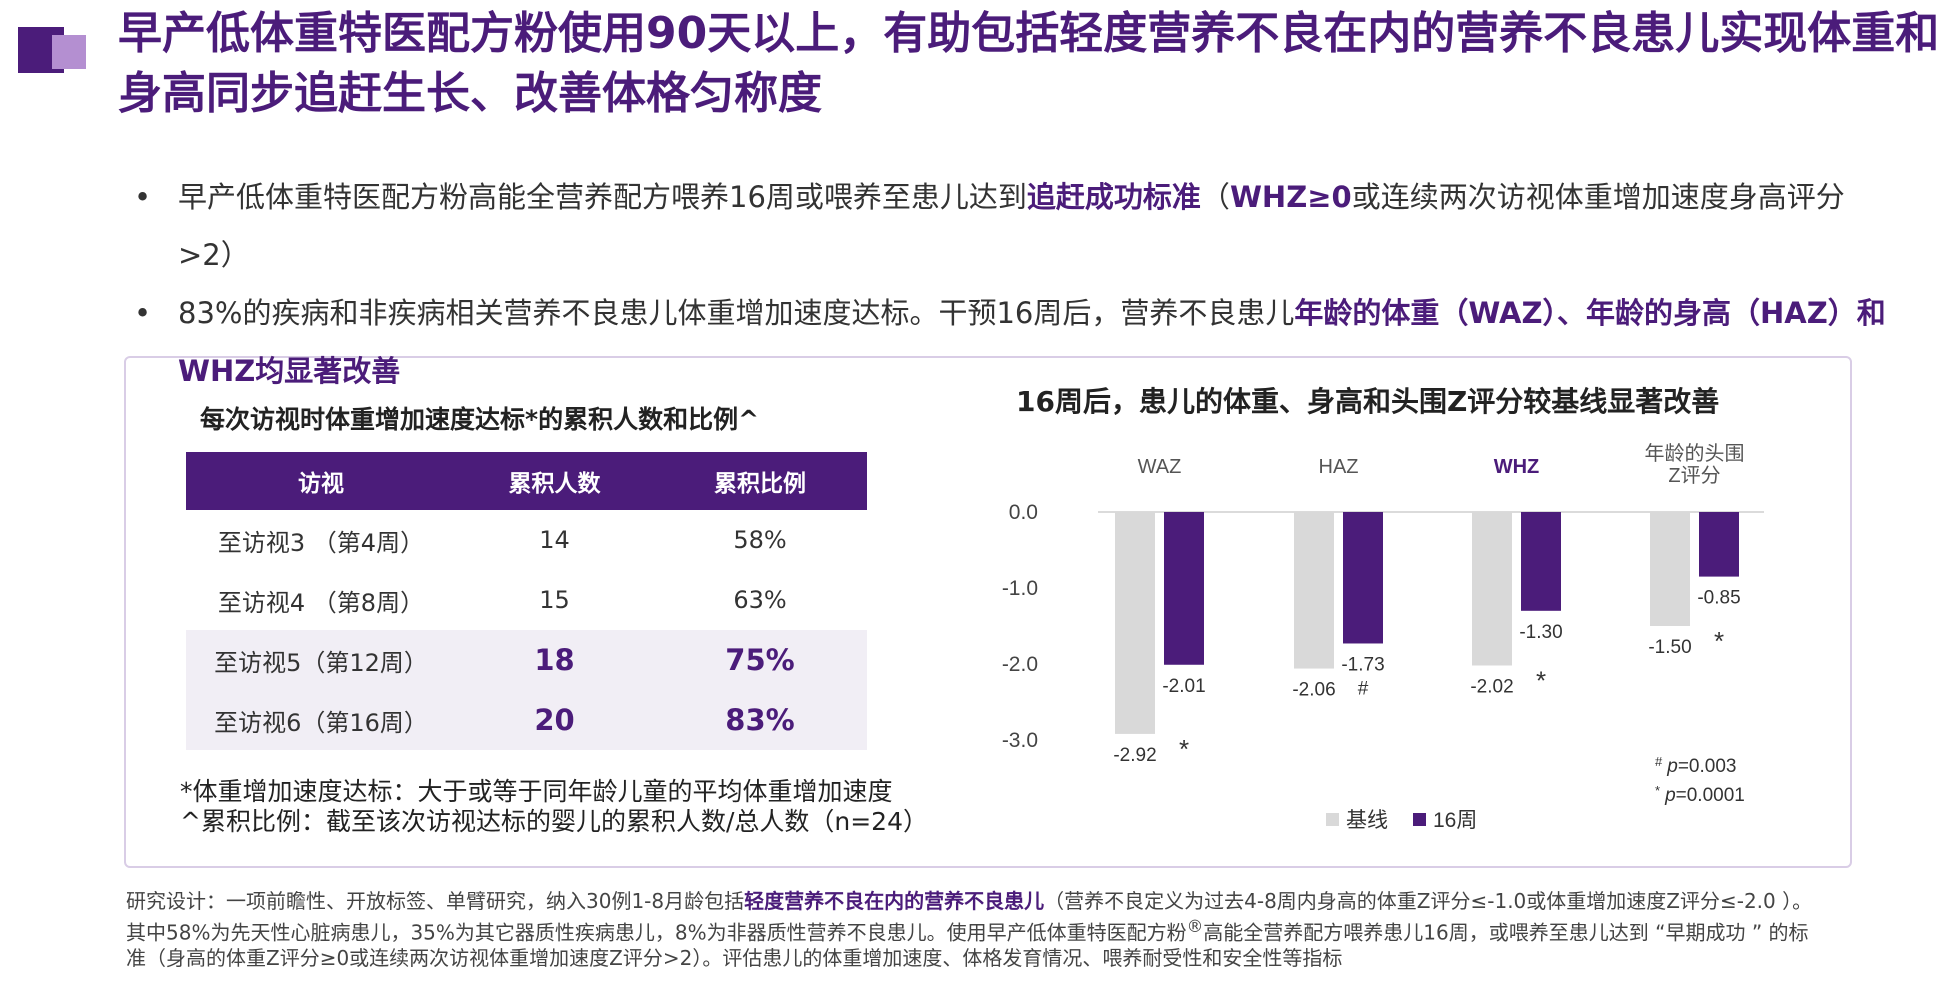 The width and height of the screenshot is (1954, 991). I want to click on y-tick-label: -3.0, so click(1020, 740).